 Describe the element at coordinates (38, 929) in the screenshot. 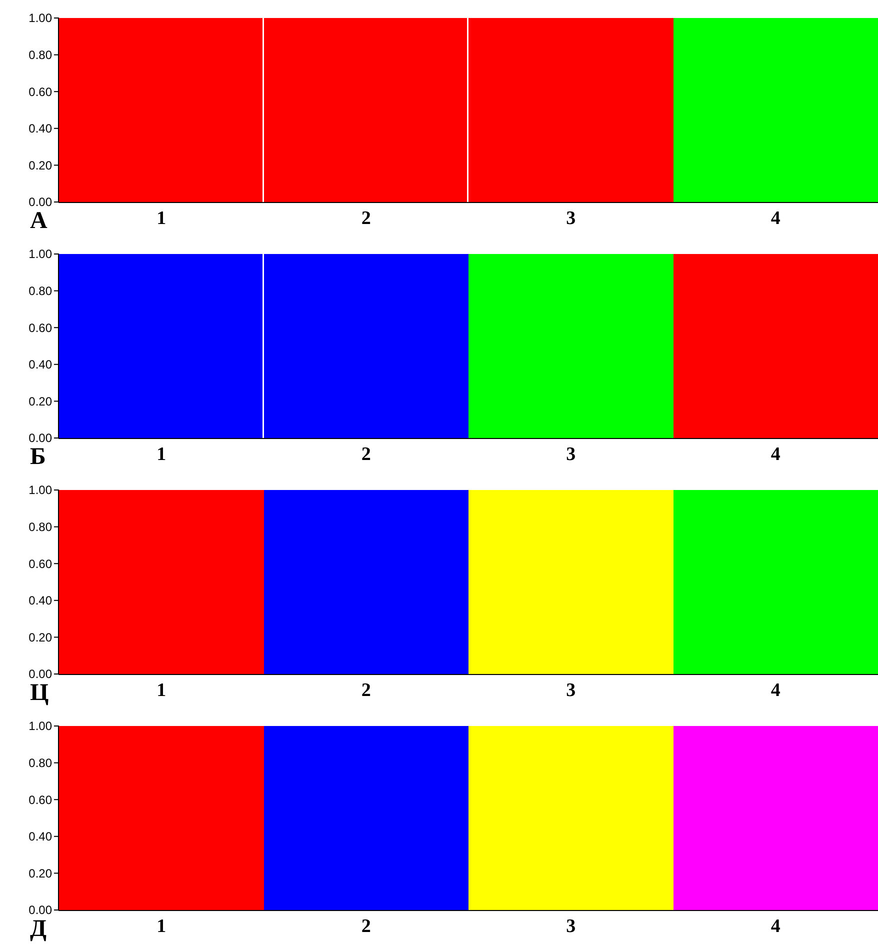

I see `text: Д` at that location.